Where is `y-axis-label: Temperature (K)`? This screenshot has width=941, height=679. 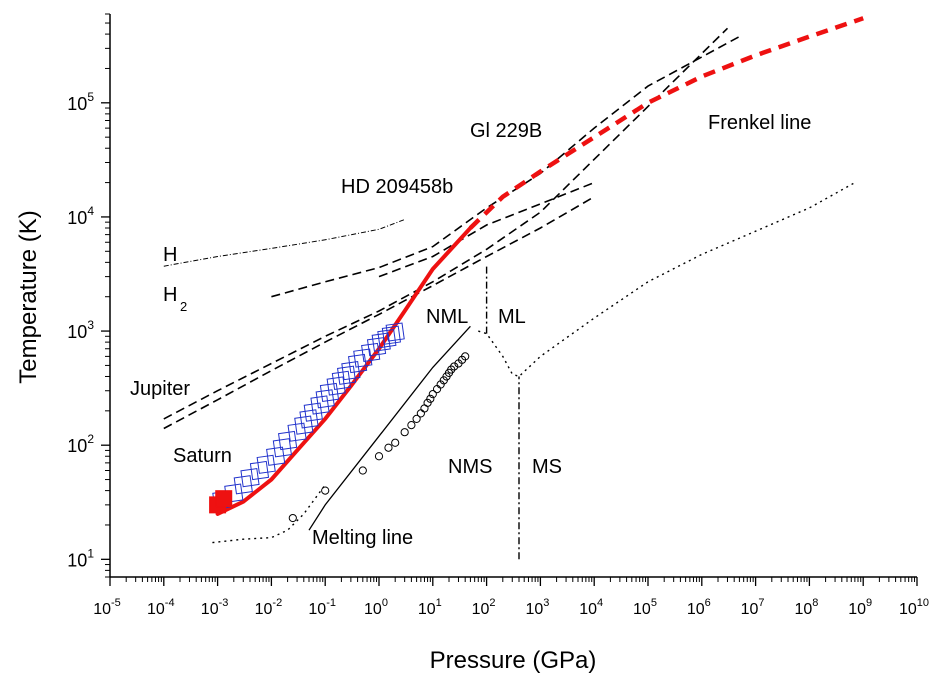 y-axis-label: Temperature (K) is located at coordinates (28, 296).